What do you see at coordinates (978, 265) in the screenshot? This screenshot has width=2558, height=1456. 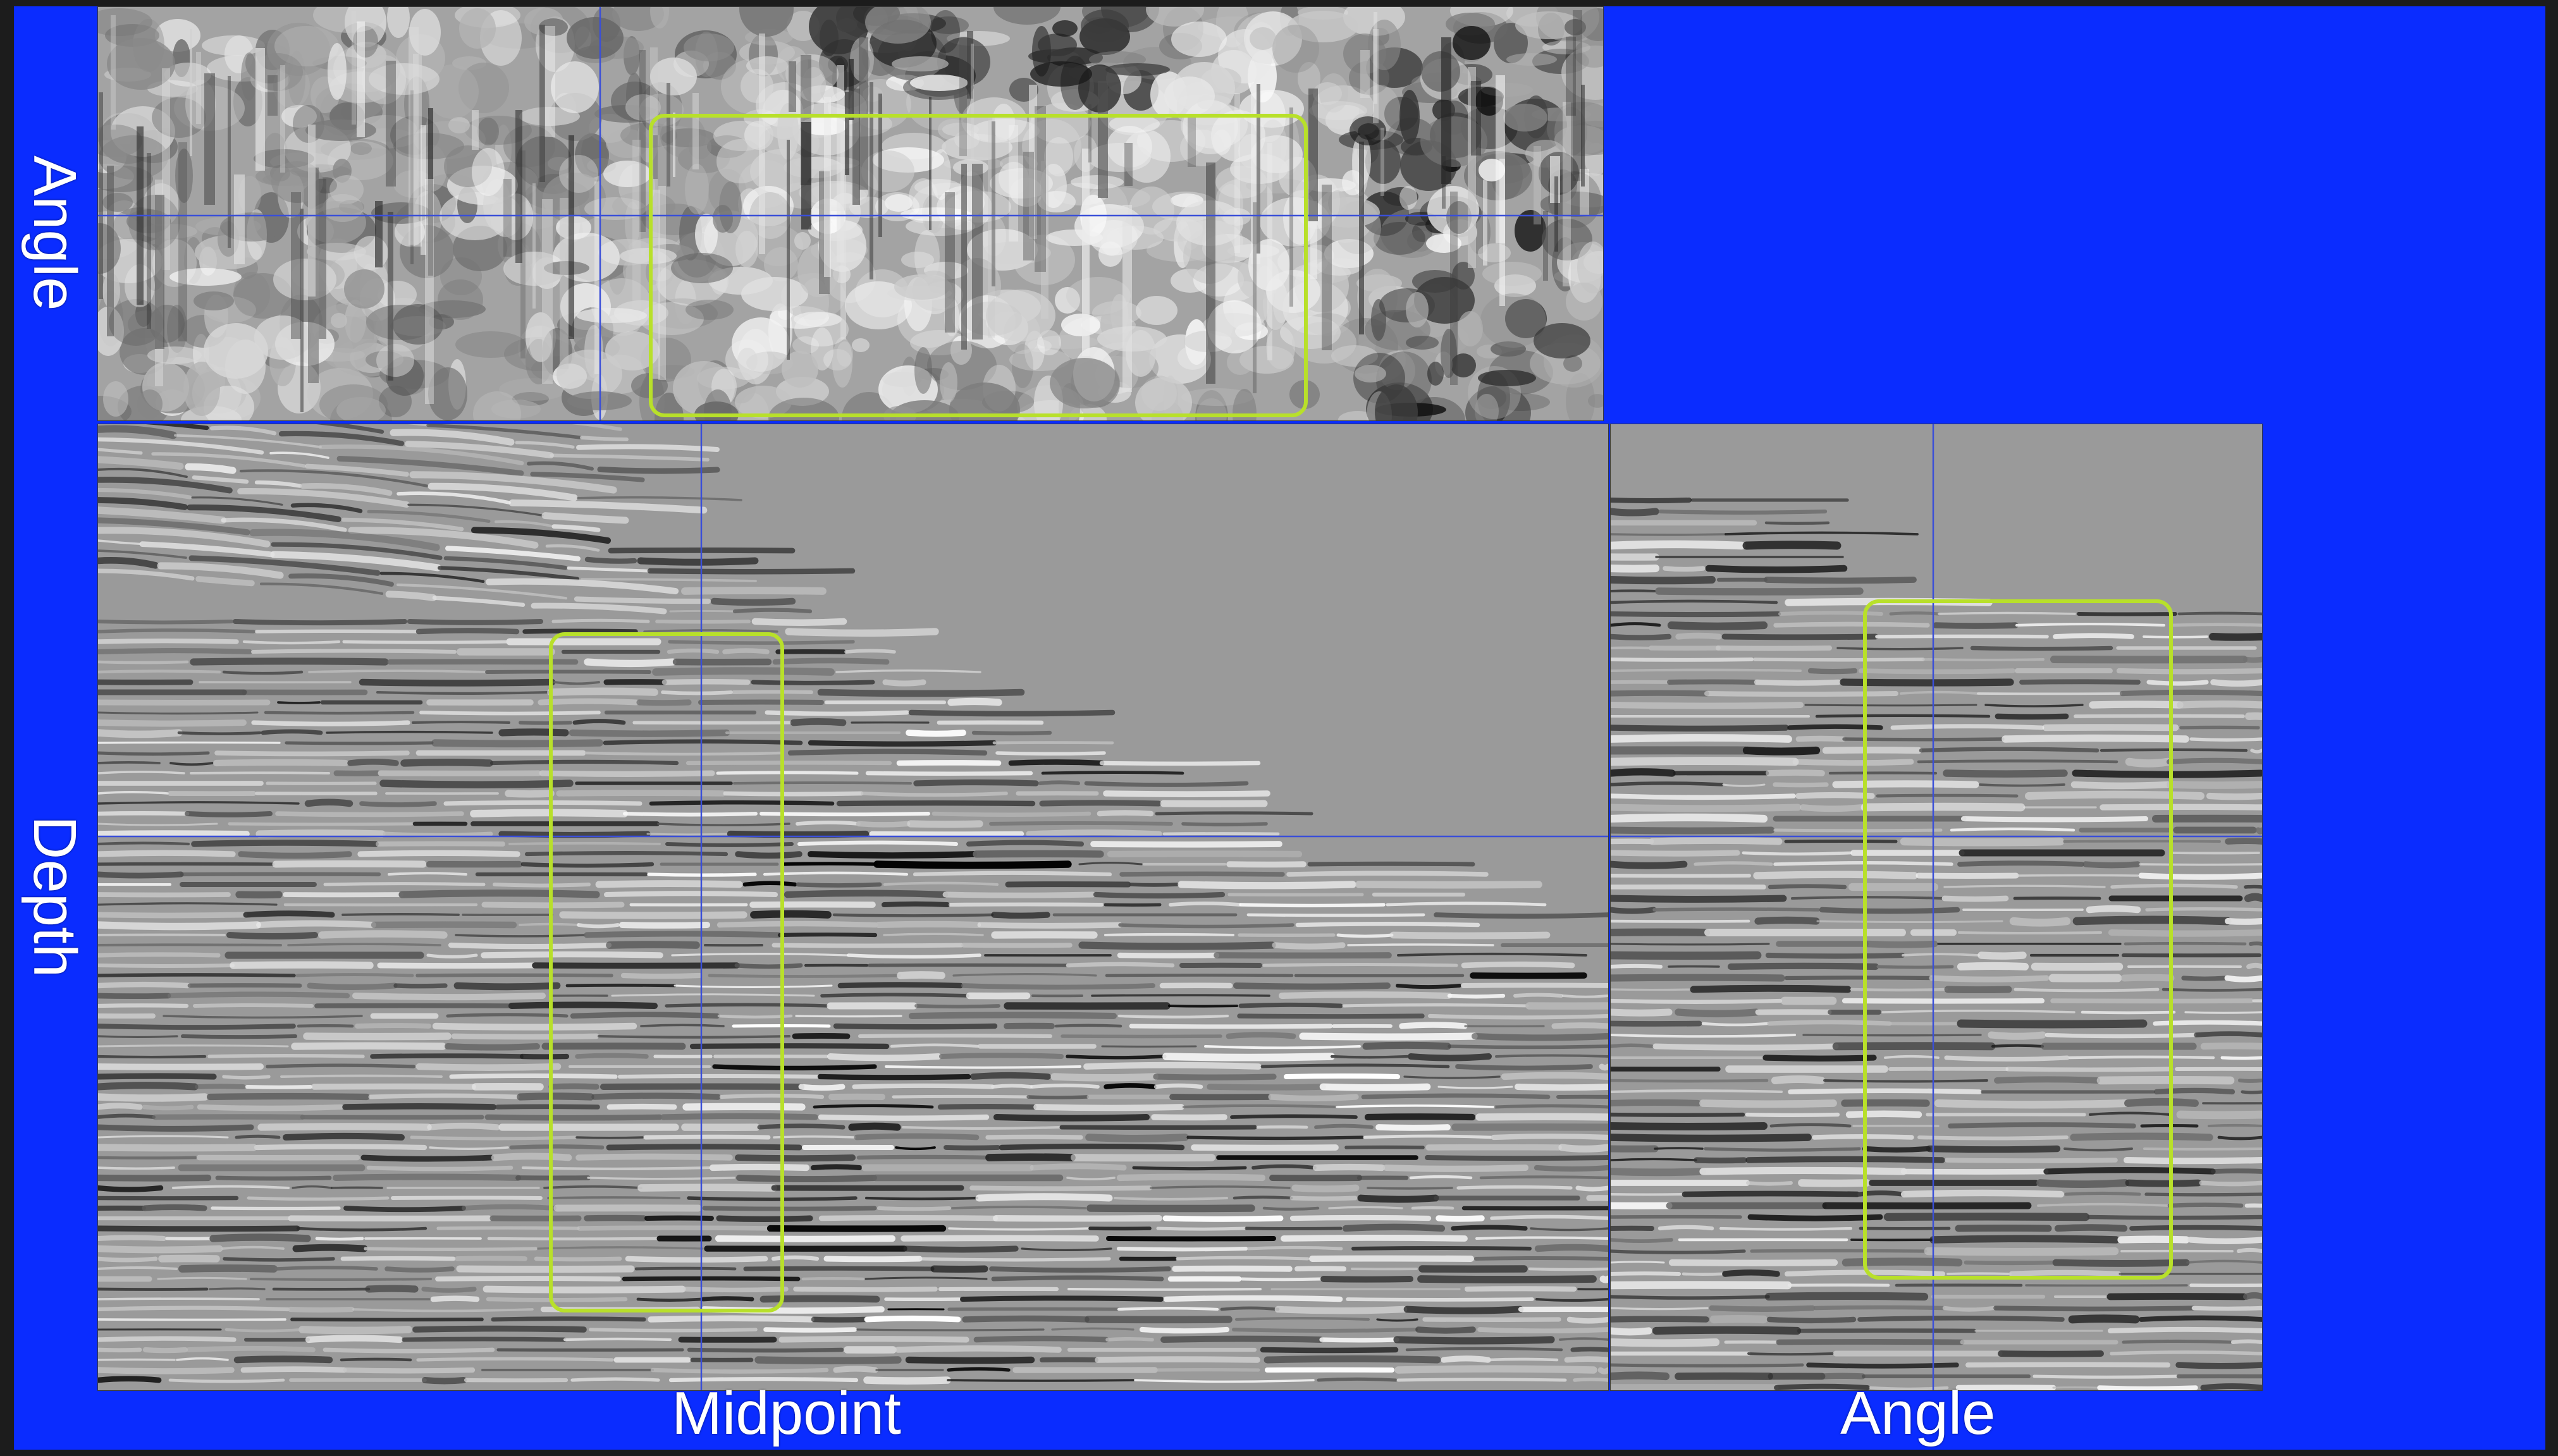 I see `highlight-box-angle` at bounding box center [978, 265].